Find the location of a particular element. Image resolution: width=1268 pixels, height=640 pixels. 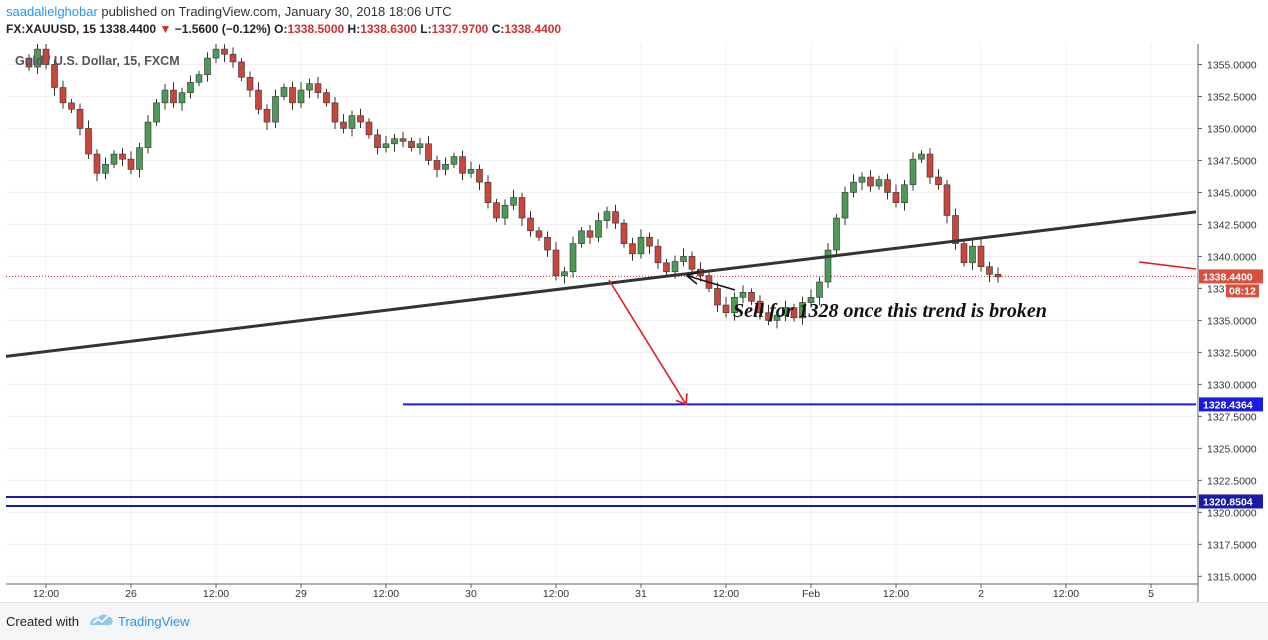

pointer-arrow-head is located at coordinates (692, 277).